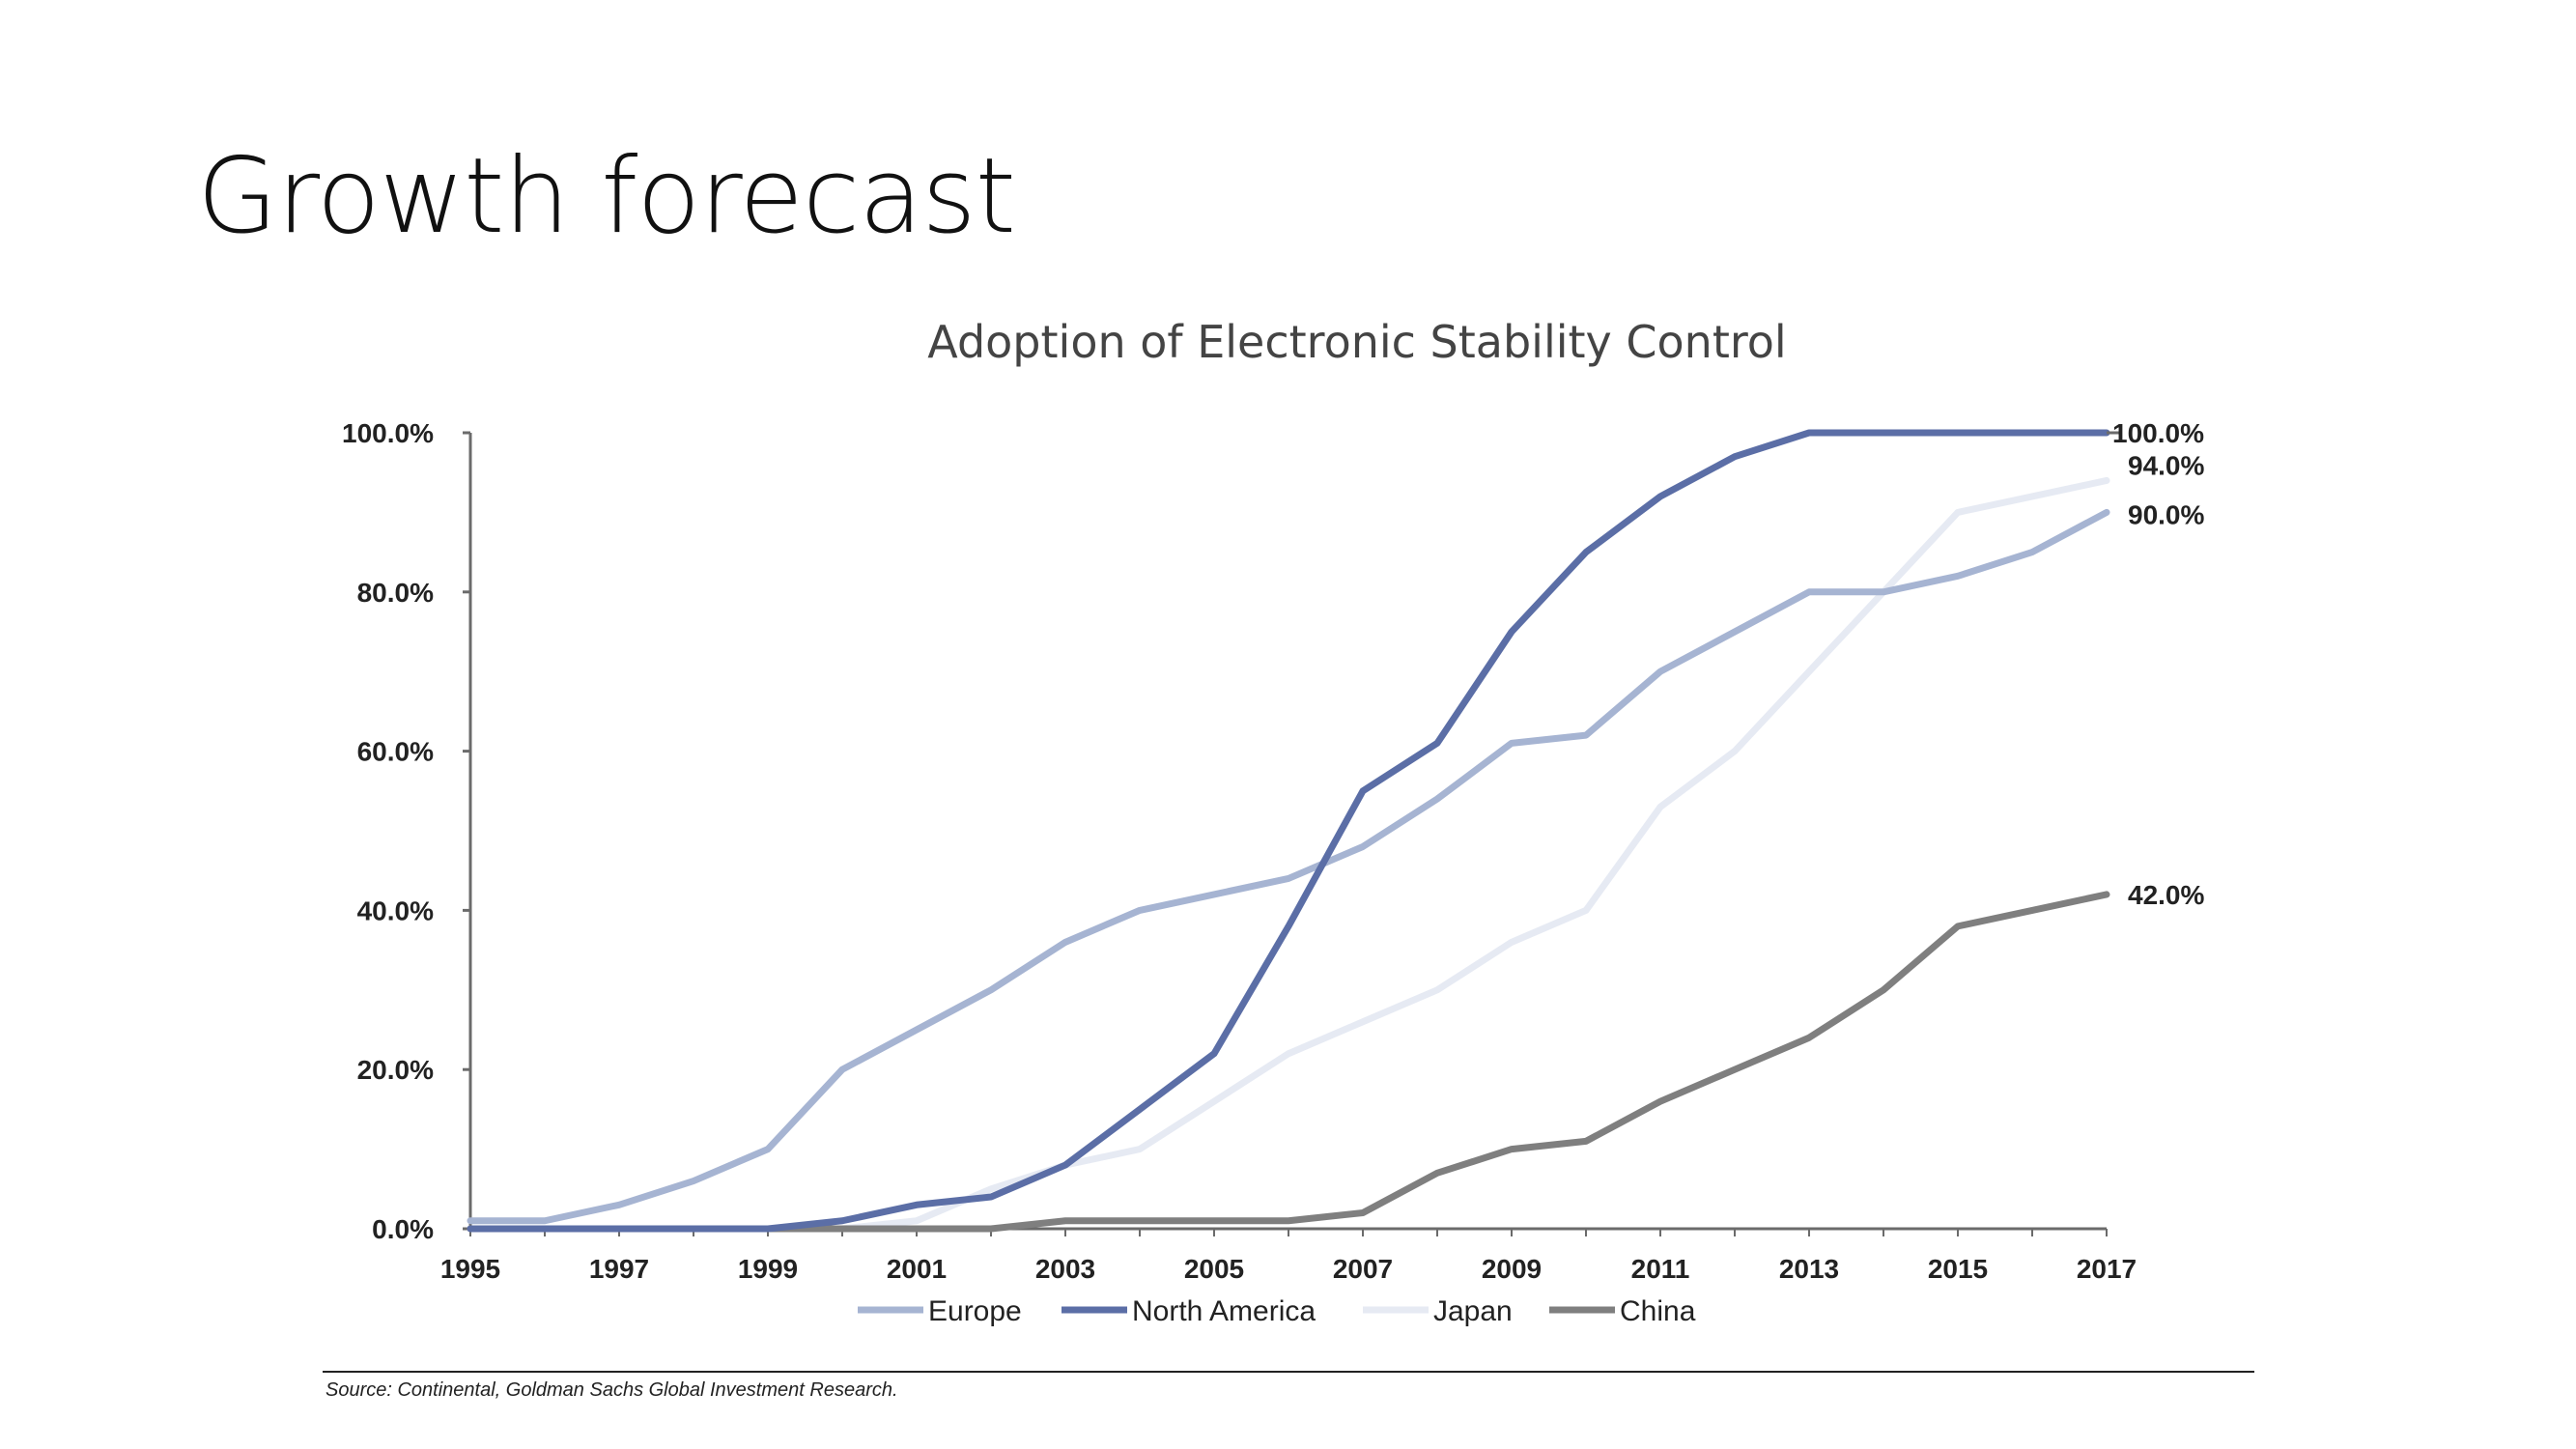 The width and height of the screenshot is (2576, 1449). What do you see at coordinates (619, 1269) in the screenshot?
I see `x-tick-label: 1997` at bounding box center [619, 1269].